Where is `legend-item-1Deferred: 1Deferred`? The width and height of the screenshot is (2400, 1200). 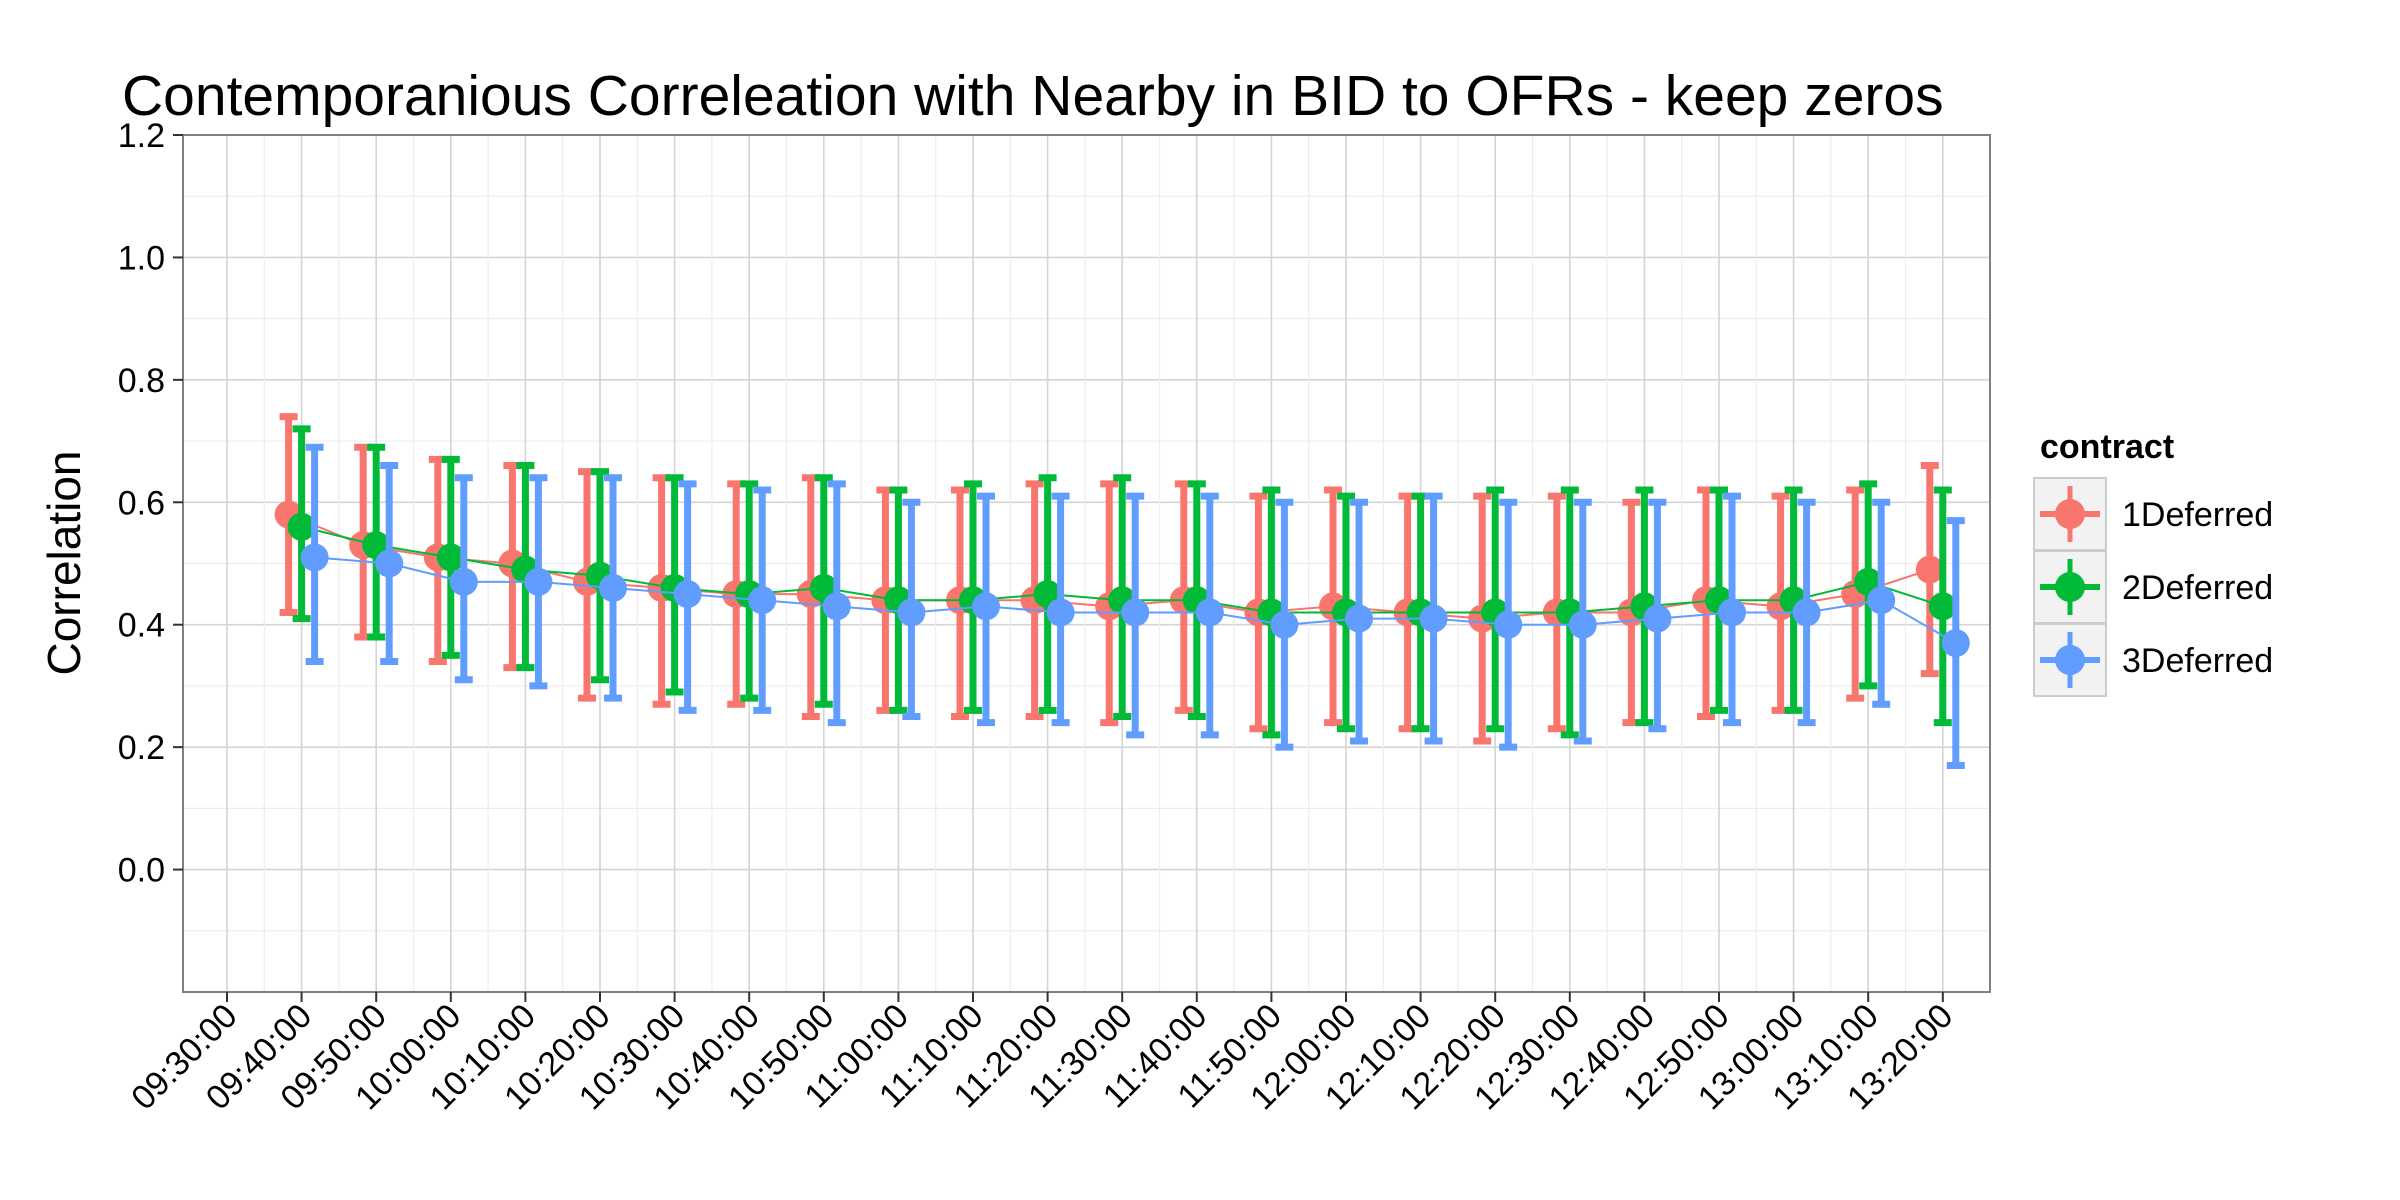 legend-item-1Deferred: 1Deferred is located at coordinates (2153, 514).